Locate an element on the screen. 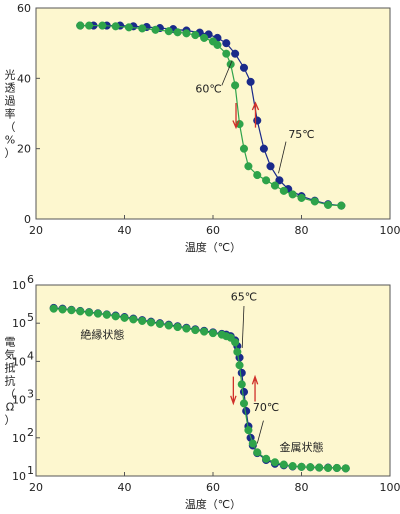 The height and width of the screenshot is (514, 400). y-tick-exponent: 4 is located at coordinates (30, 355).